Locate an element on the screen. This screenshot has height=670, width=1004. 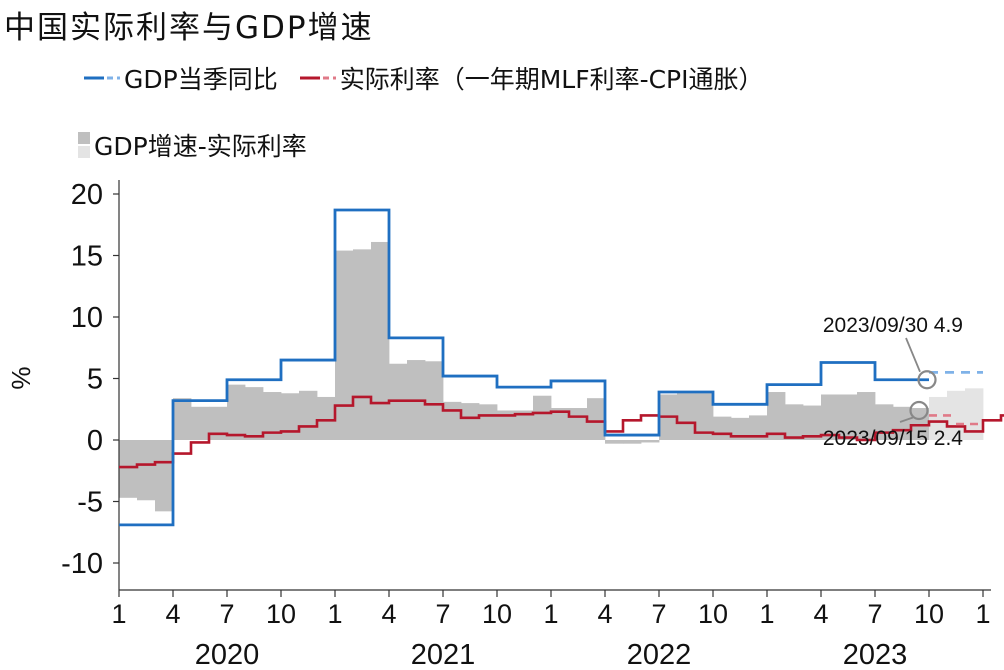
x-year-label: 2022 is located at coordinates (659, 654).